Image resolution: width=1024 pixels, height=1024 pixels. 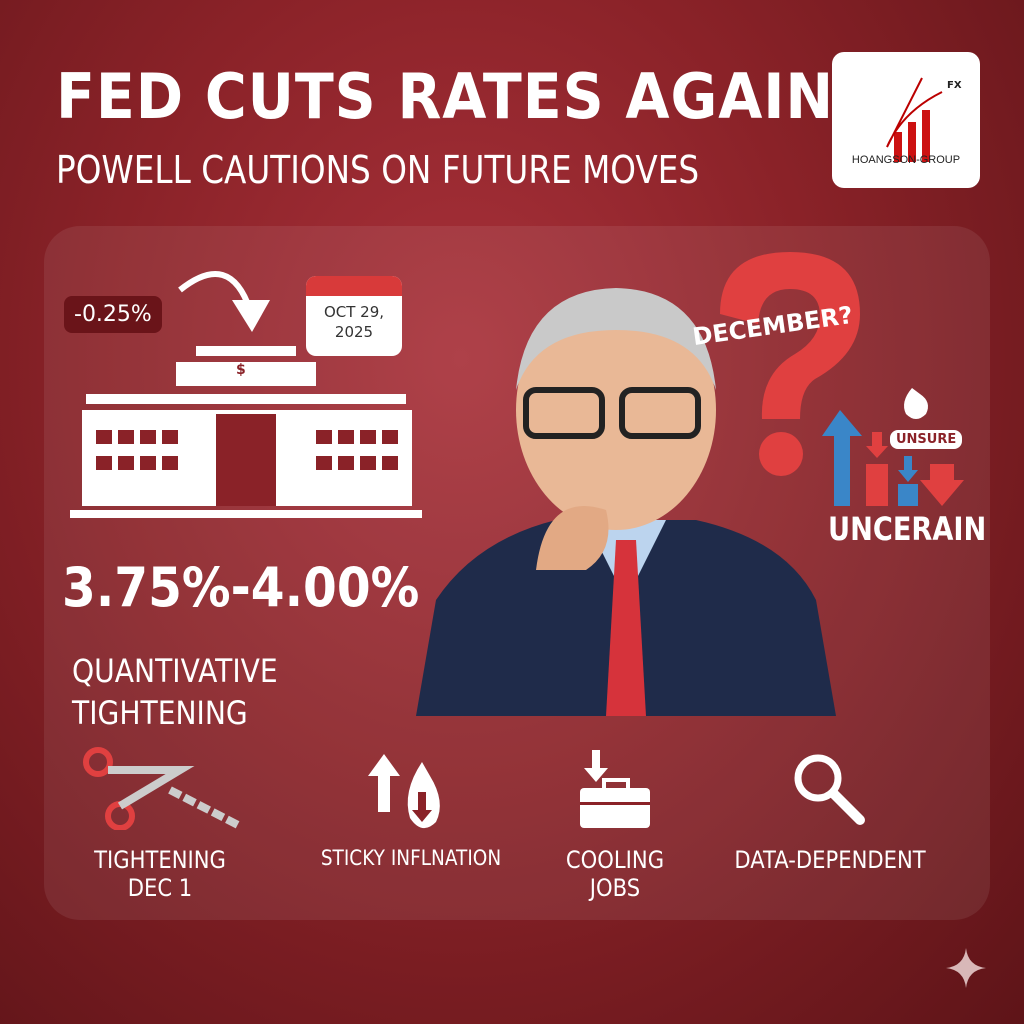 What do you see at coordinates (790, 364) in the screenshot?
I see `question-mark-icon` at bounding box center [790, 364].